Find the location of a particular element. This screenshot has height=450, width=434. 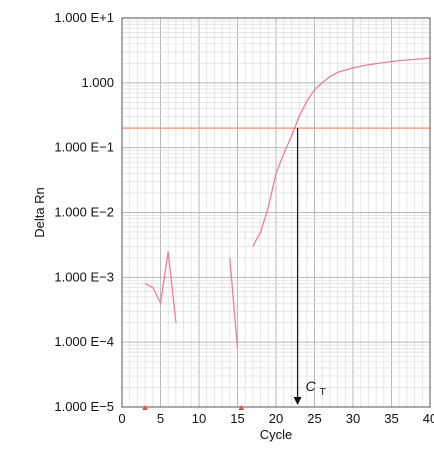

y-tick-label: 1.000 E+1 is located at coordinates (84, 17).